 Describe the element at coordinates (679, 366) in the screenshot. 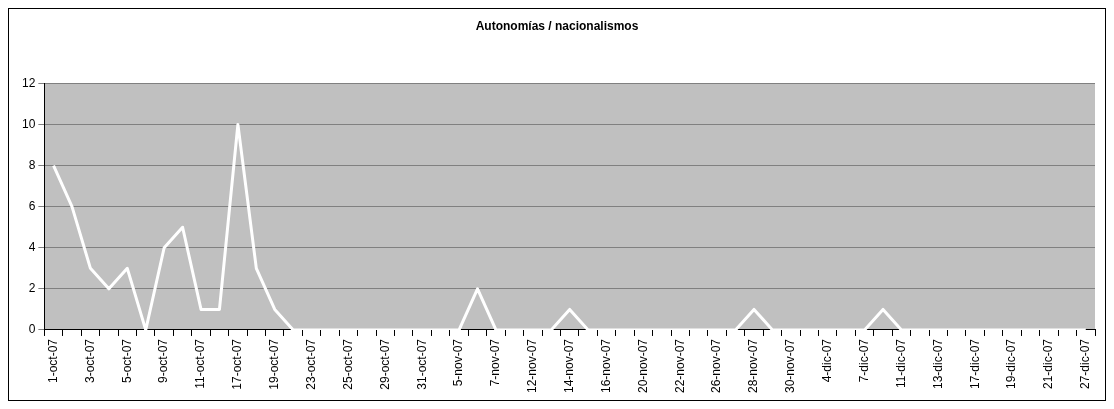

I see `x-tick-label: 22-nov-07` at that location.